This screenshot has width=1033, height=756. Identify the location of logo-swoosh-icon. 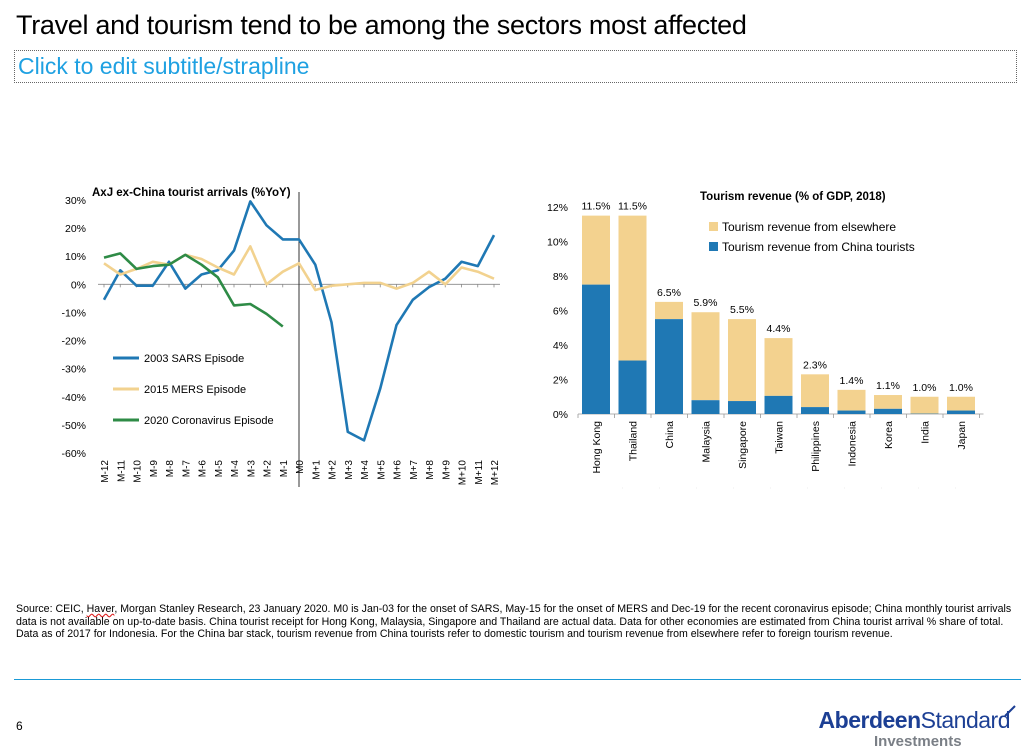
(1010, 711).